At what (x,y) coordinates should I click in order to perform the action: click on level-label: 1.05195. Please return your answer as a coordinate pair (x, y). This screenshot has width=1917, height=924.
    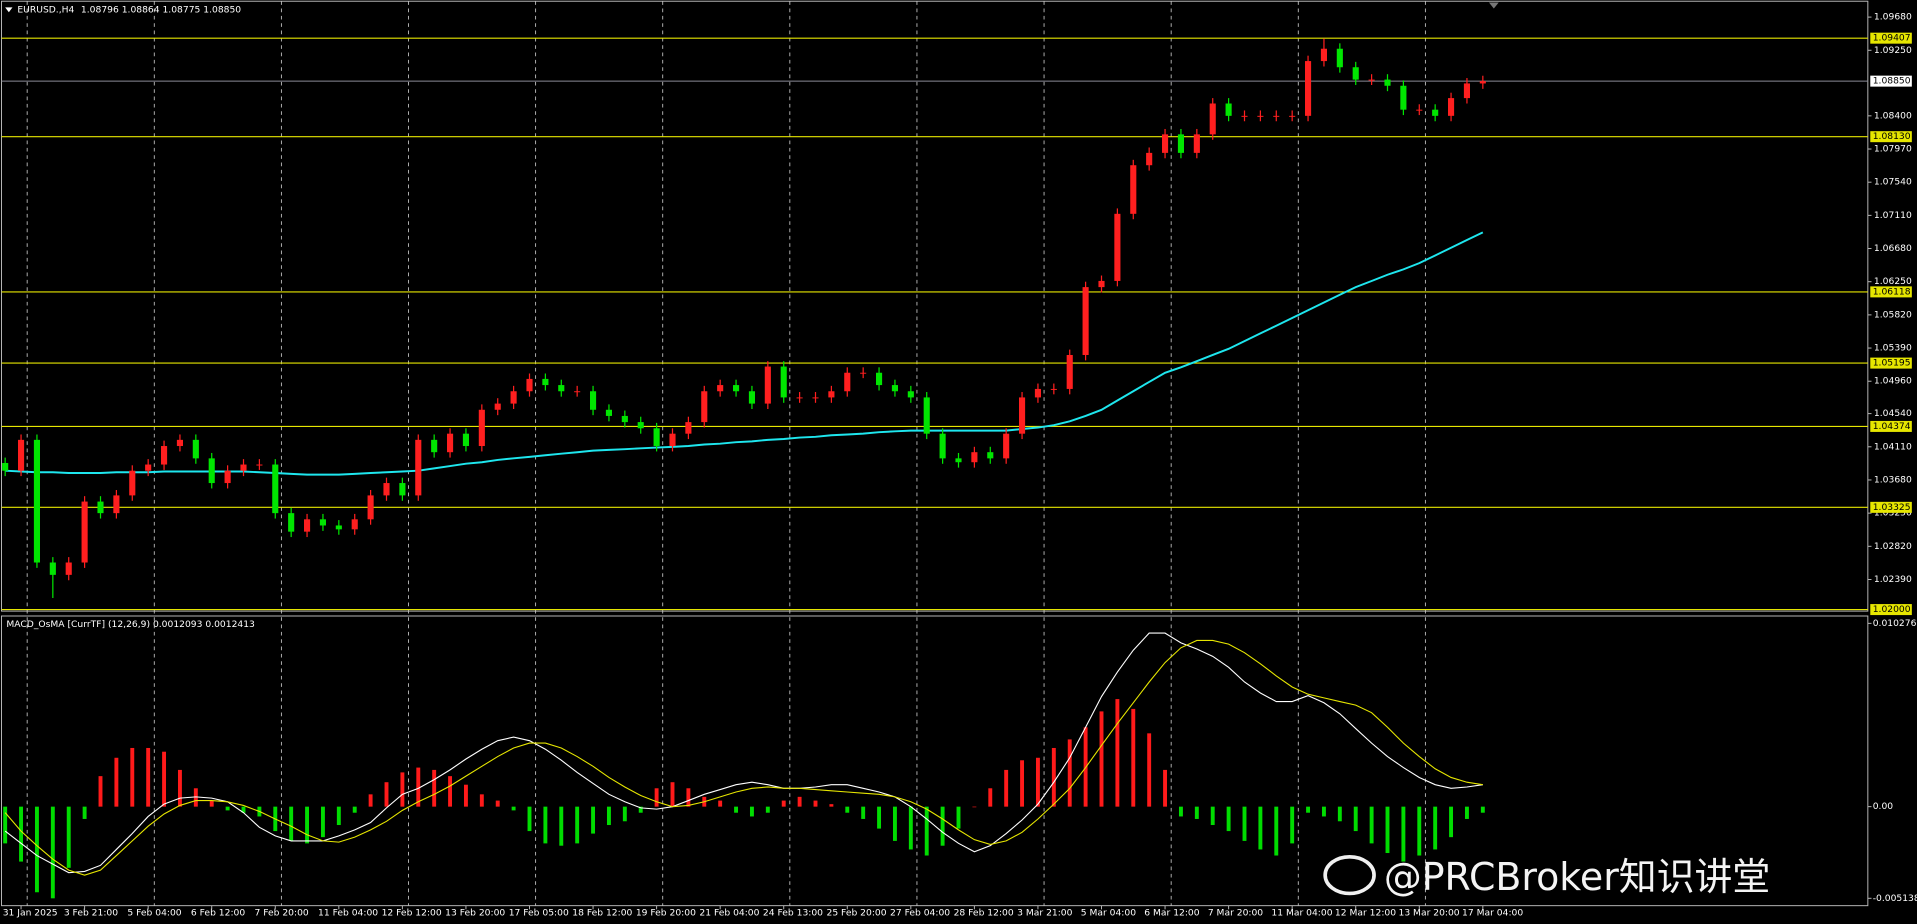
    Looking at the image, I should click on (1892, 363).